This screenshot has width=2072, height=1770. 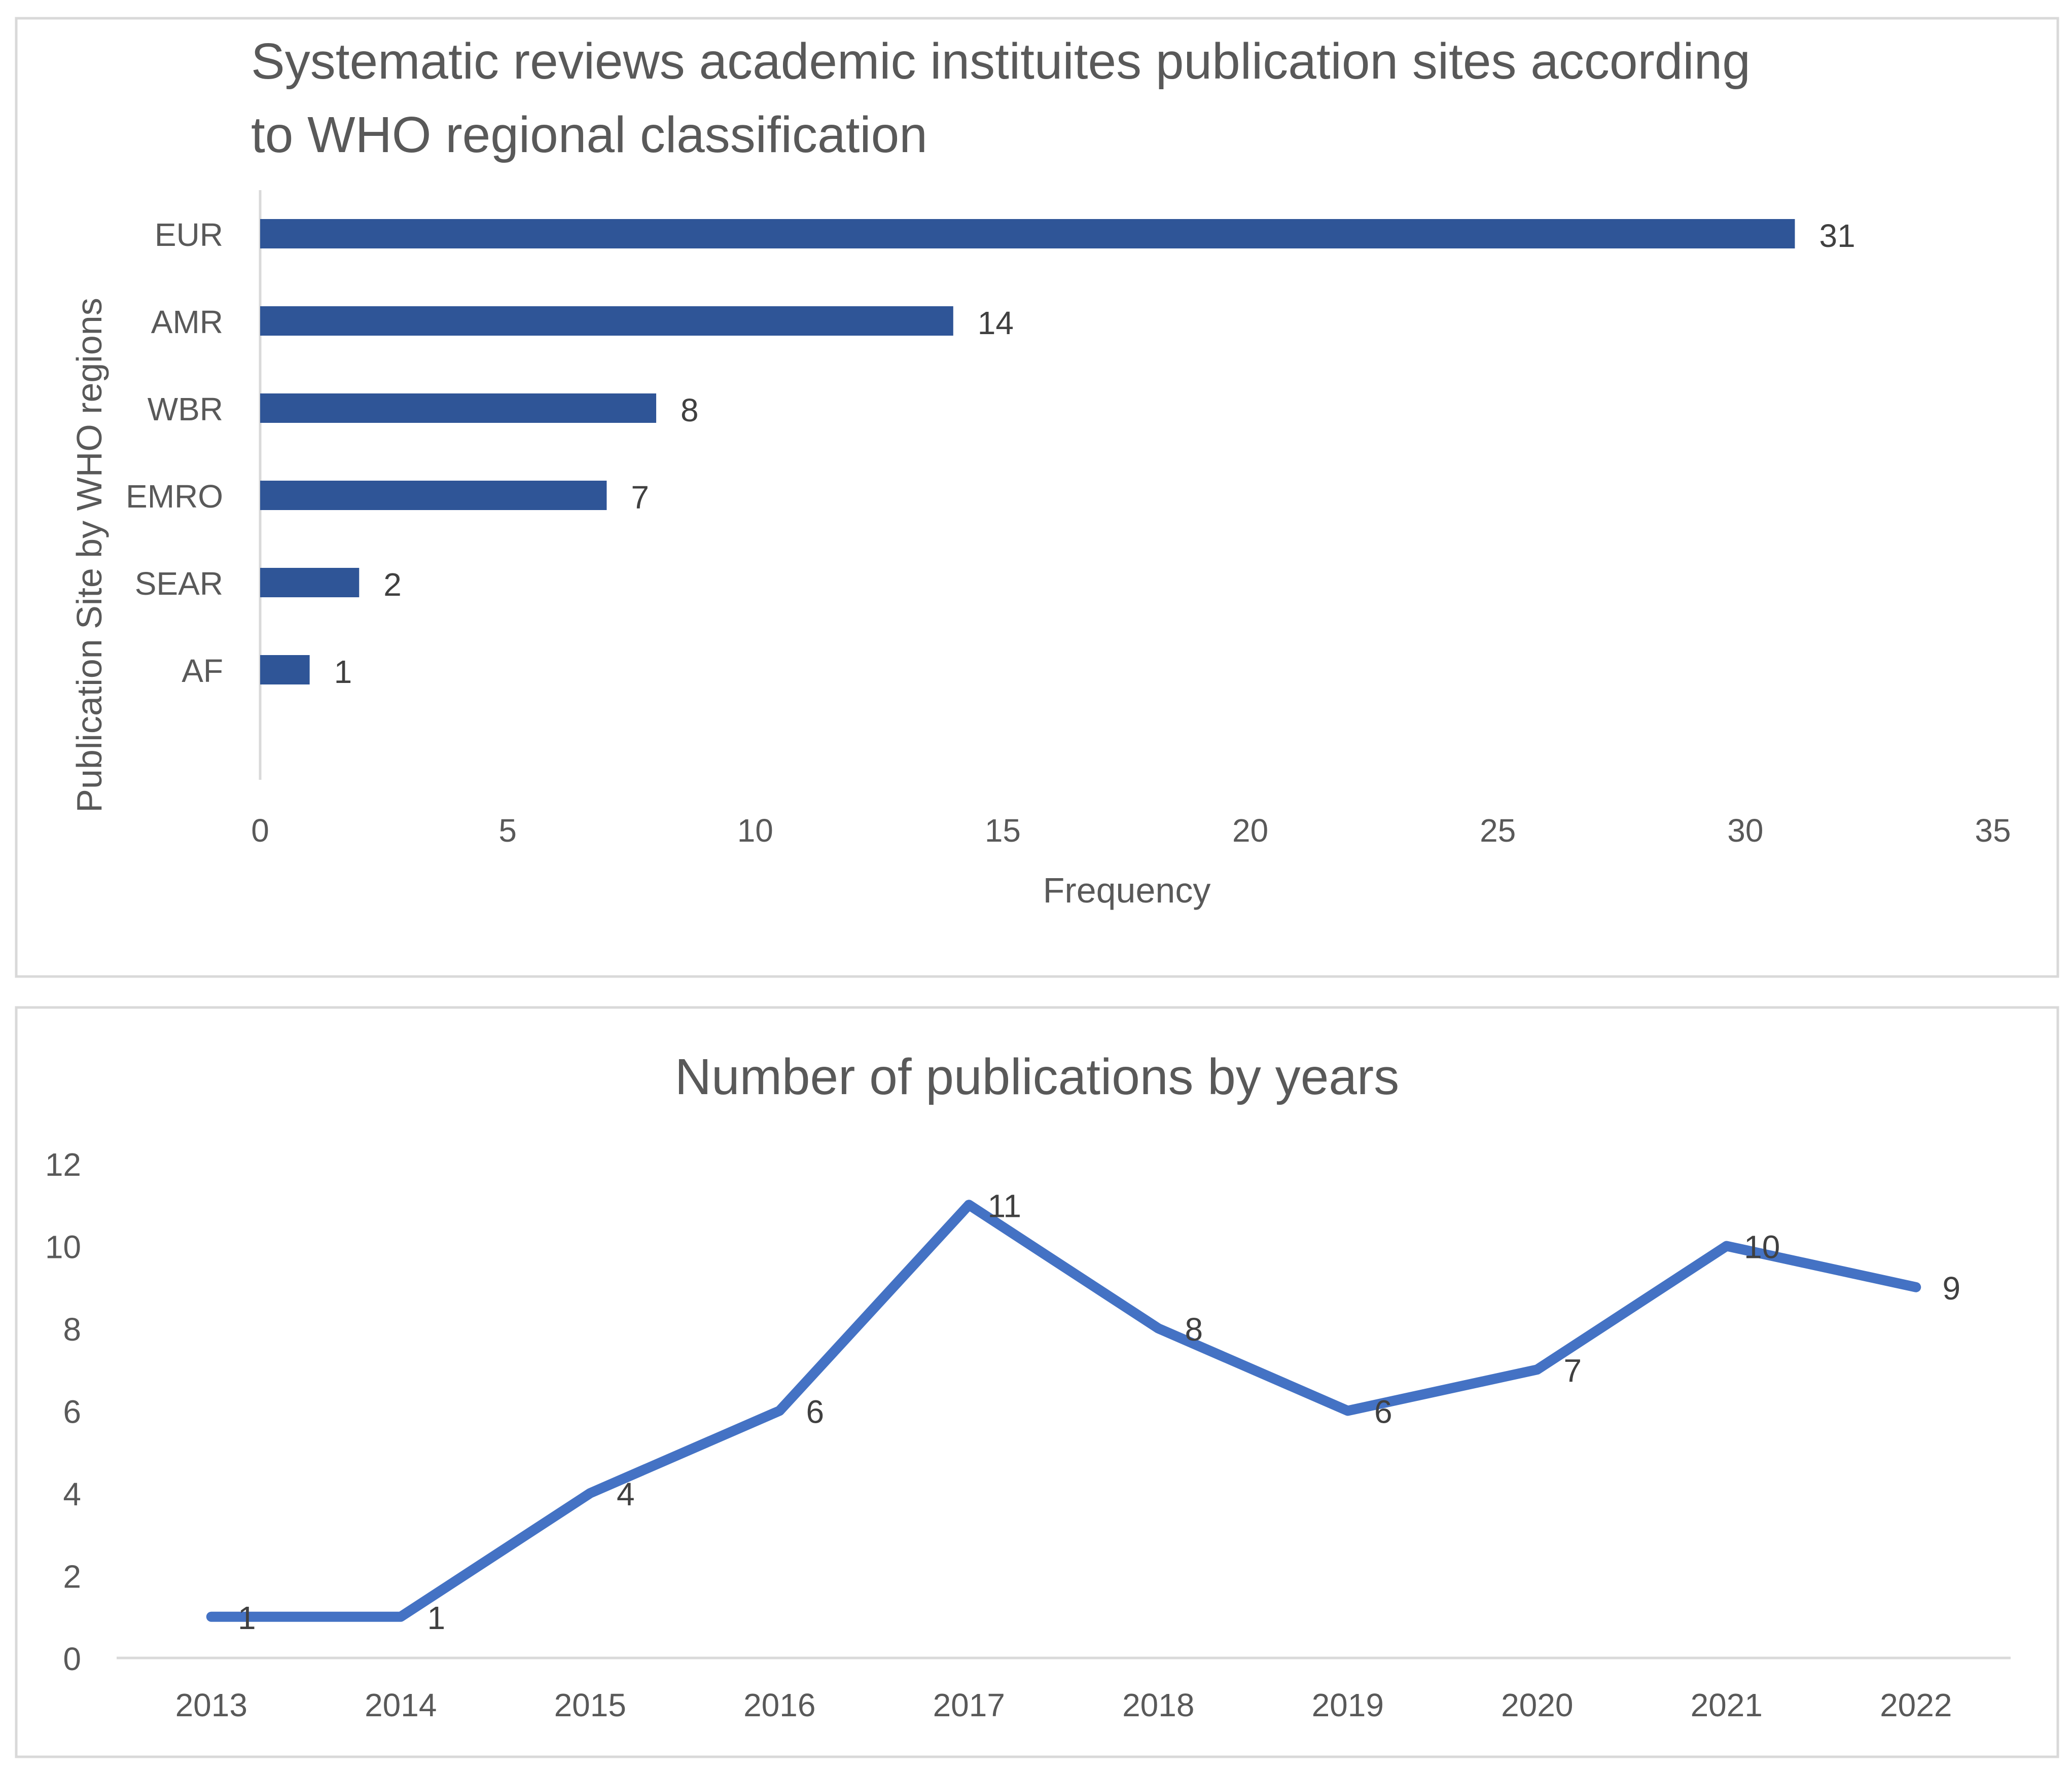 What do you see at coordinates (89, 555) in the screenshot?
I see `bar-chart-y-axis-title: Publication Site by WHO regions` at bounding box center [89, 555].